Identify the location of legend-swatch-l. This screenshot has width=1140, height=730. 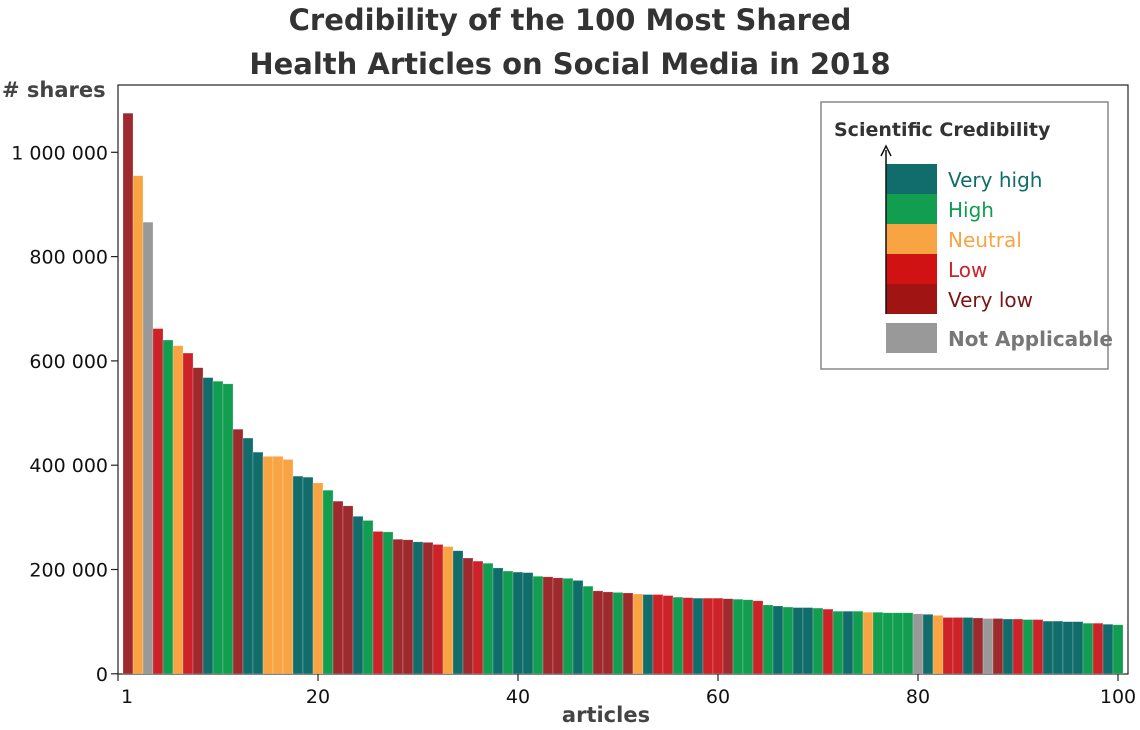
(911, 269).